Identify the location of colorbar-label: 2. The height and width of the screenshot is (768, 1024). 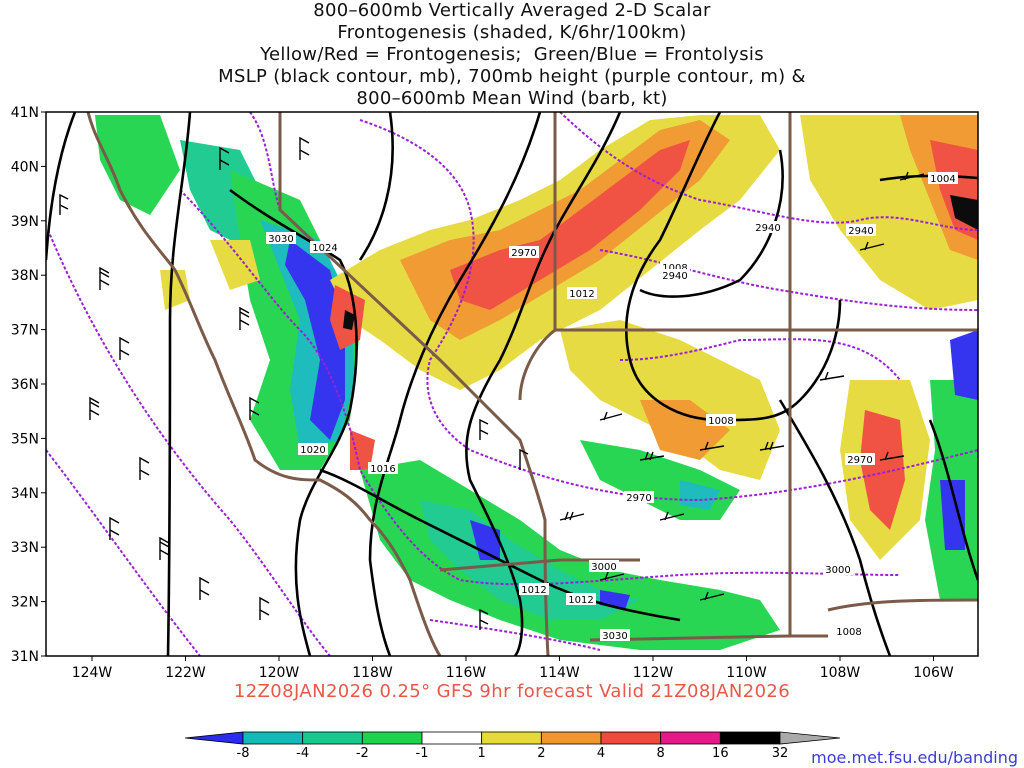
(541, 753).